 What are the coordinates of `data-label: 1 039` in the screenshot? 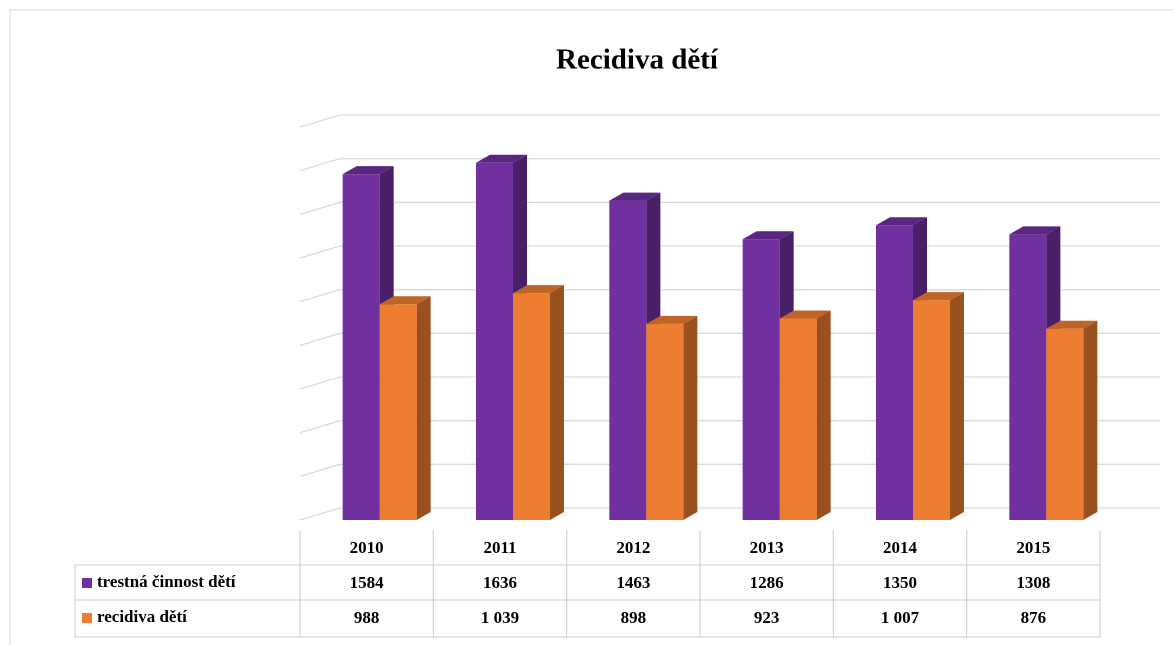 It's located at (500, 617).